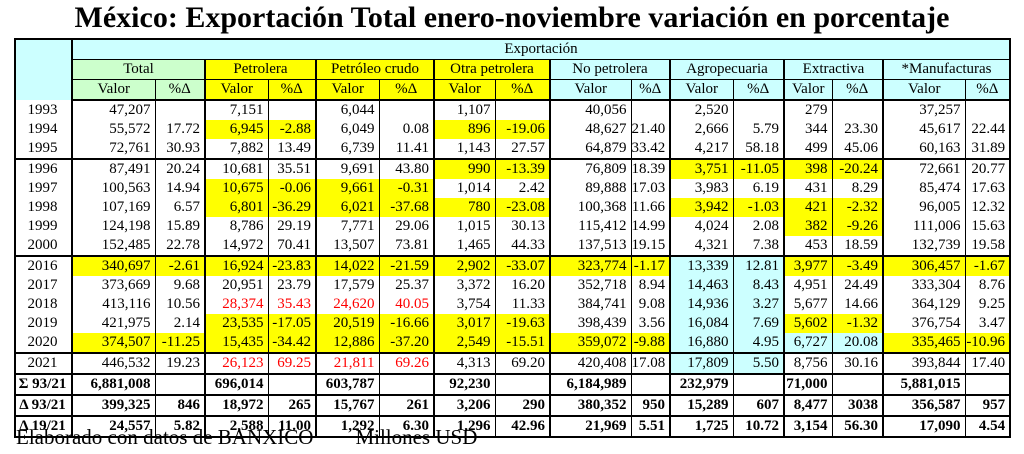 This screenshot has width=1024, height=454. I want to click on valor-cell-otra-petrolera: 3,754, so click(464, 304).